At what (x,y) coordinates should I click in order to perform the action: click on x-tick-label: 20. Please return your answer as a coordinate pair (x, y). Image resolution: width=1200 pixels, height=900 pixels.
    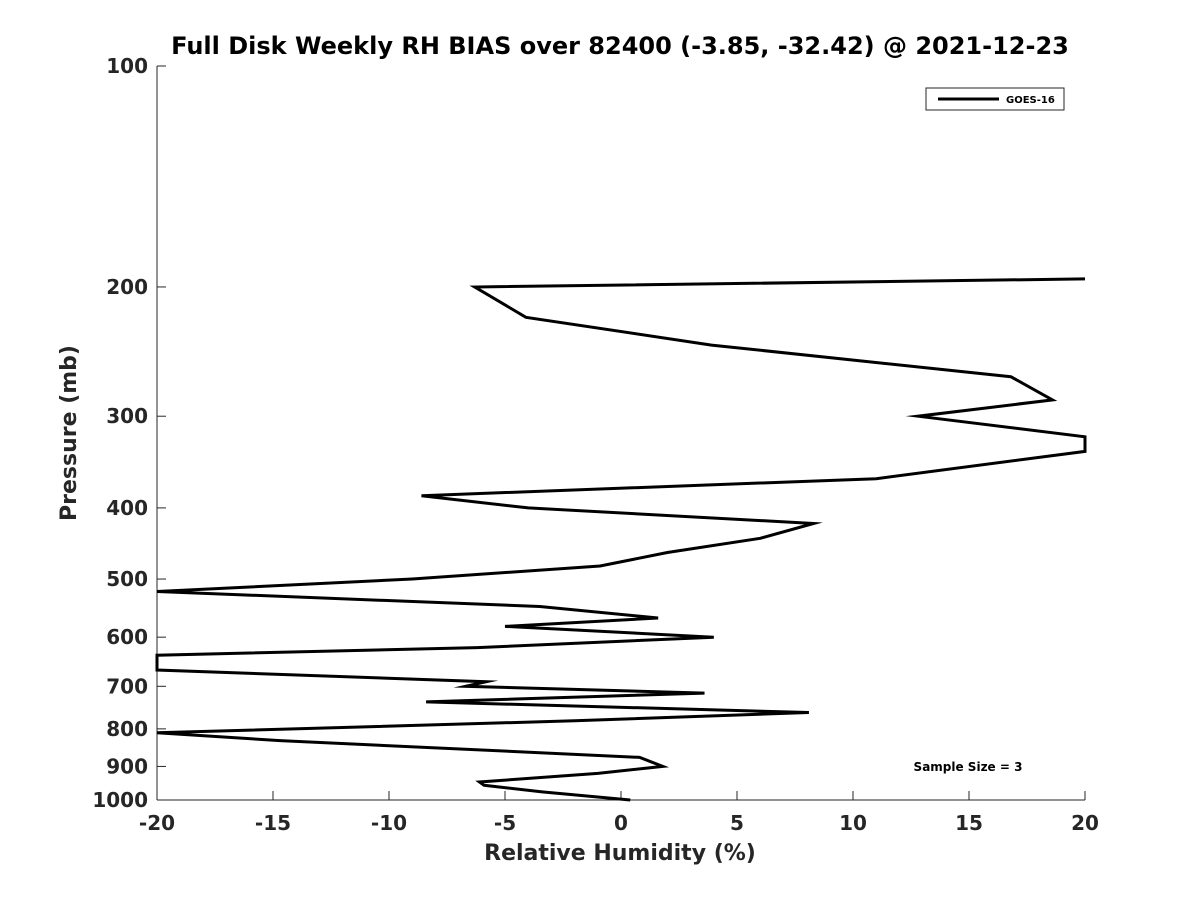
    Looking at the image, I should click on (1085, 823).